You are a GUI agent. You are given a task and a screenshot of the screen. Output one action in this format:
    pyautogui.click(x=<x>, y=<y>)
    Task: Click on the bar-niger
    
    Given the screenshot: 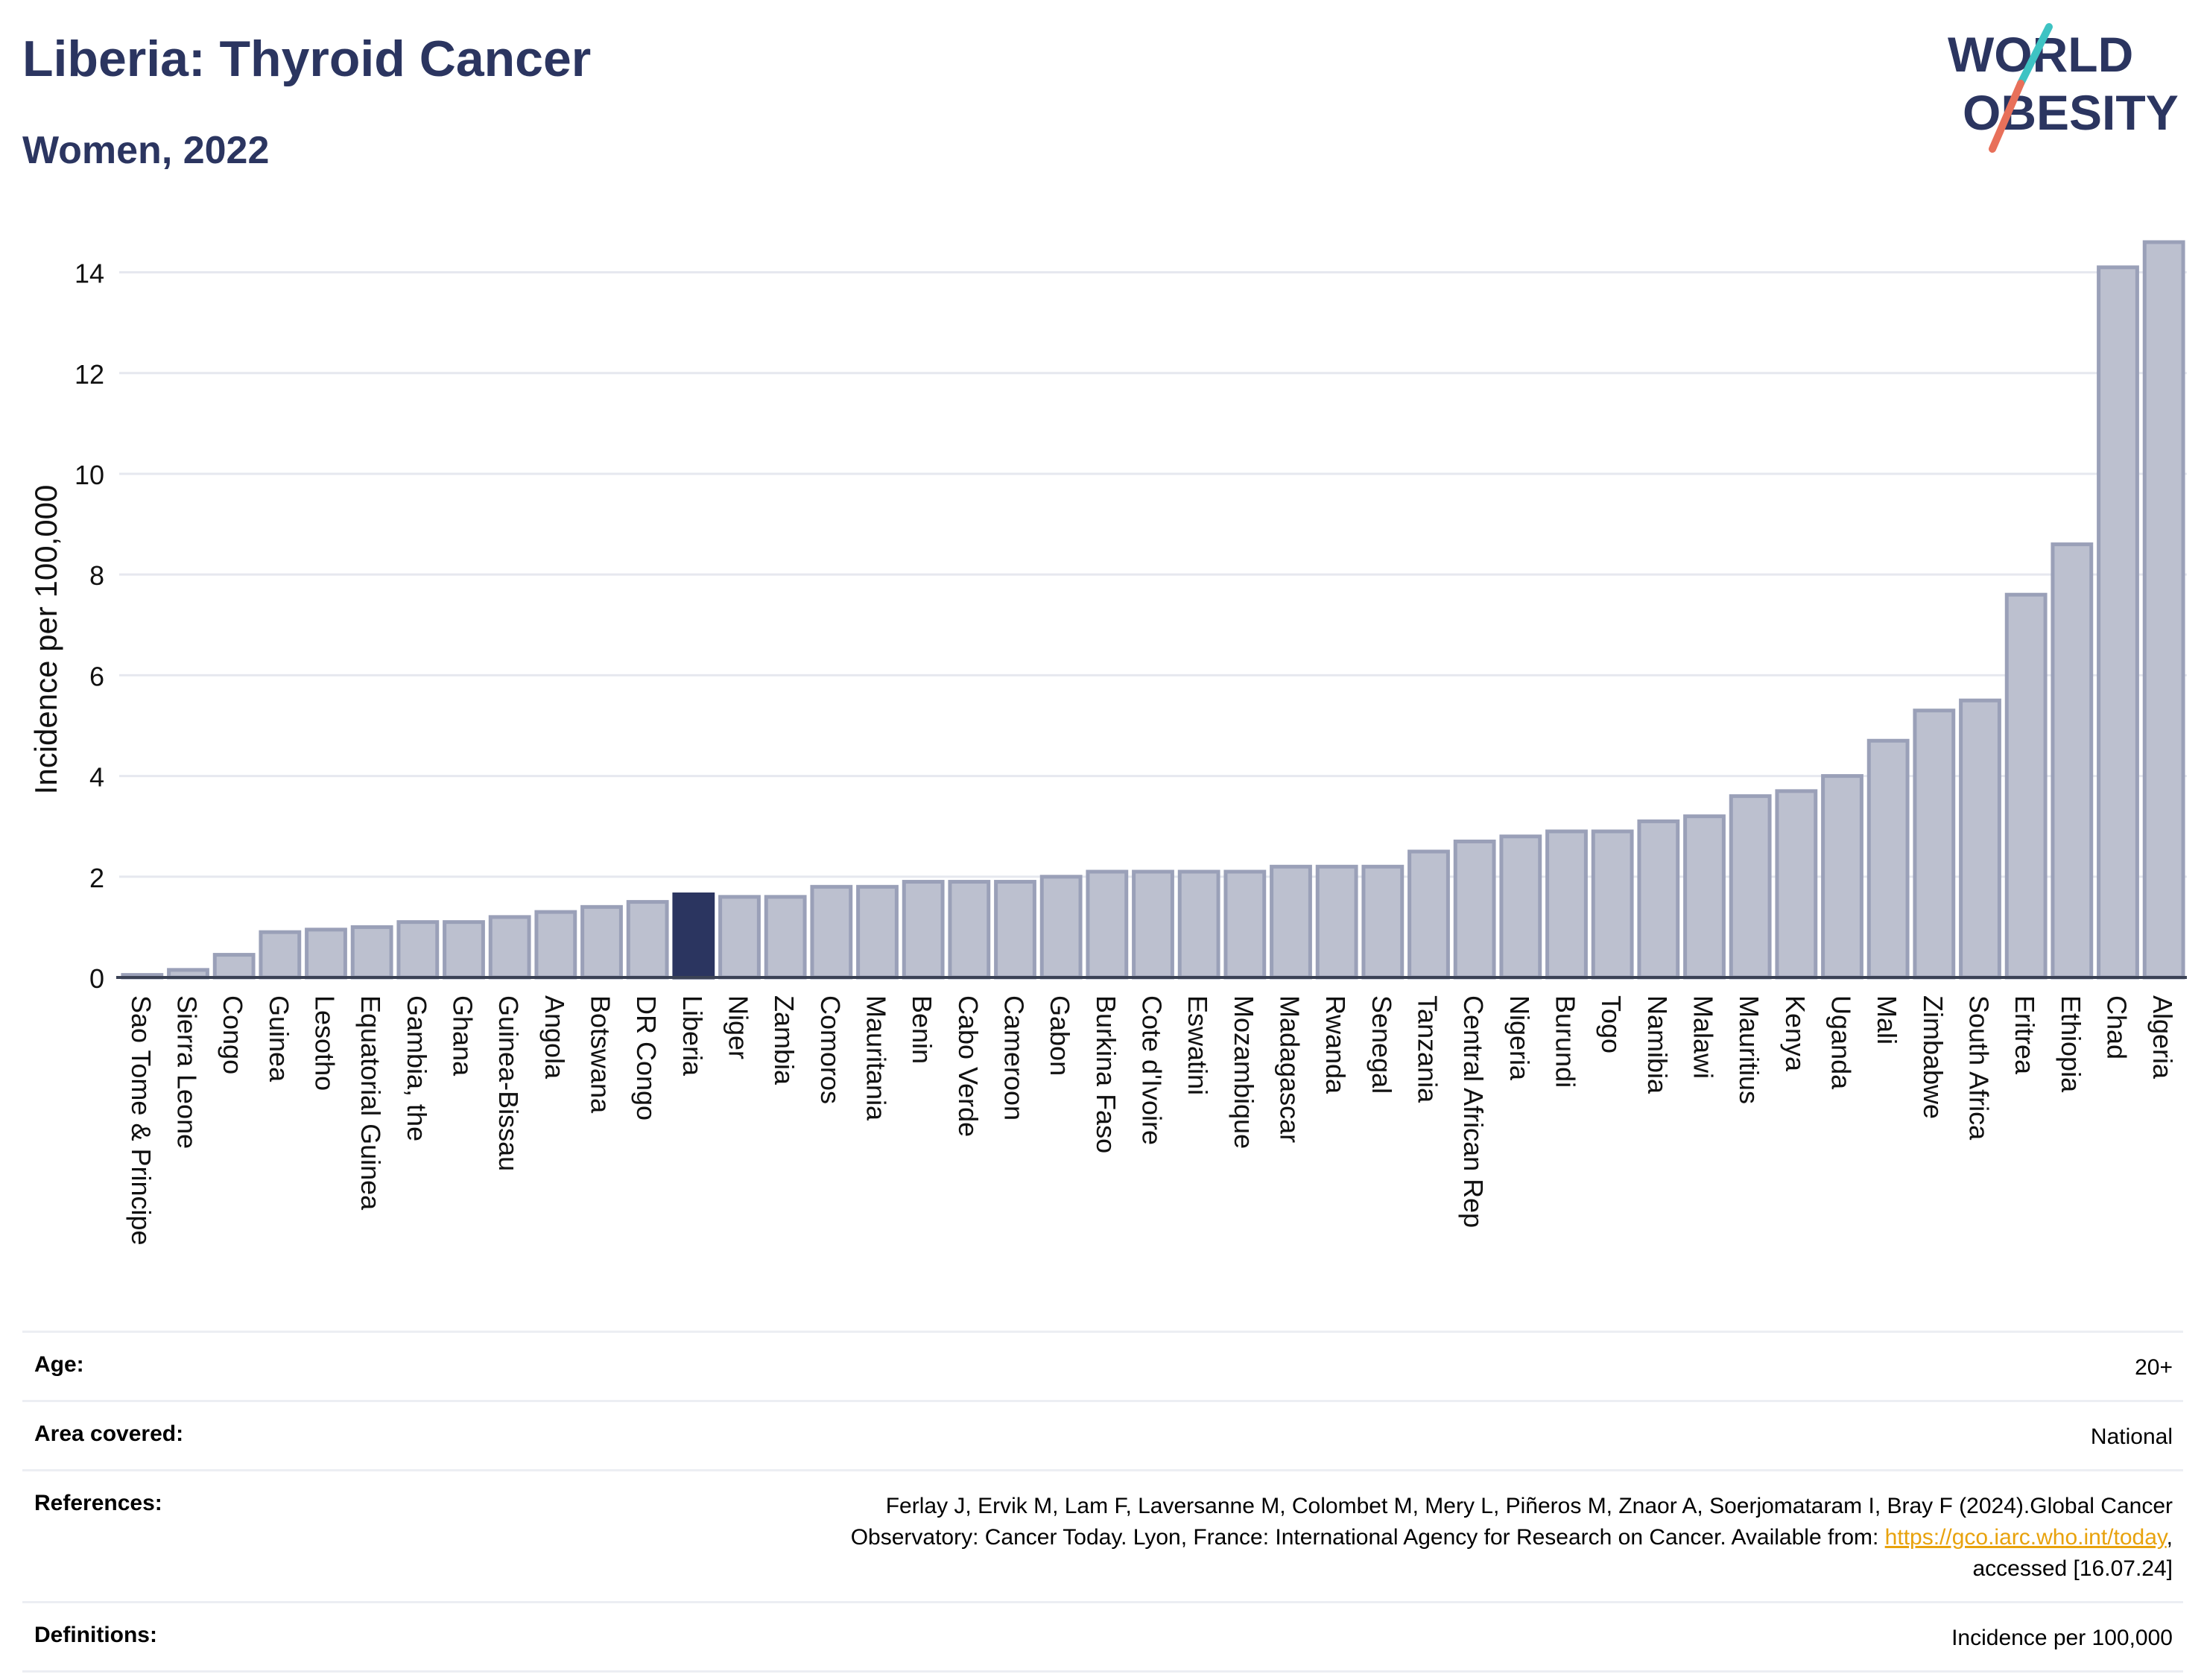 What is the action you would take?
    pyautogui.click(x=739, y=937)
    